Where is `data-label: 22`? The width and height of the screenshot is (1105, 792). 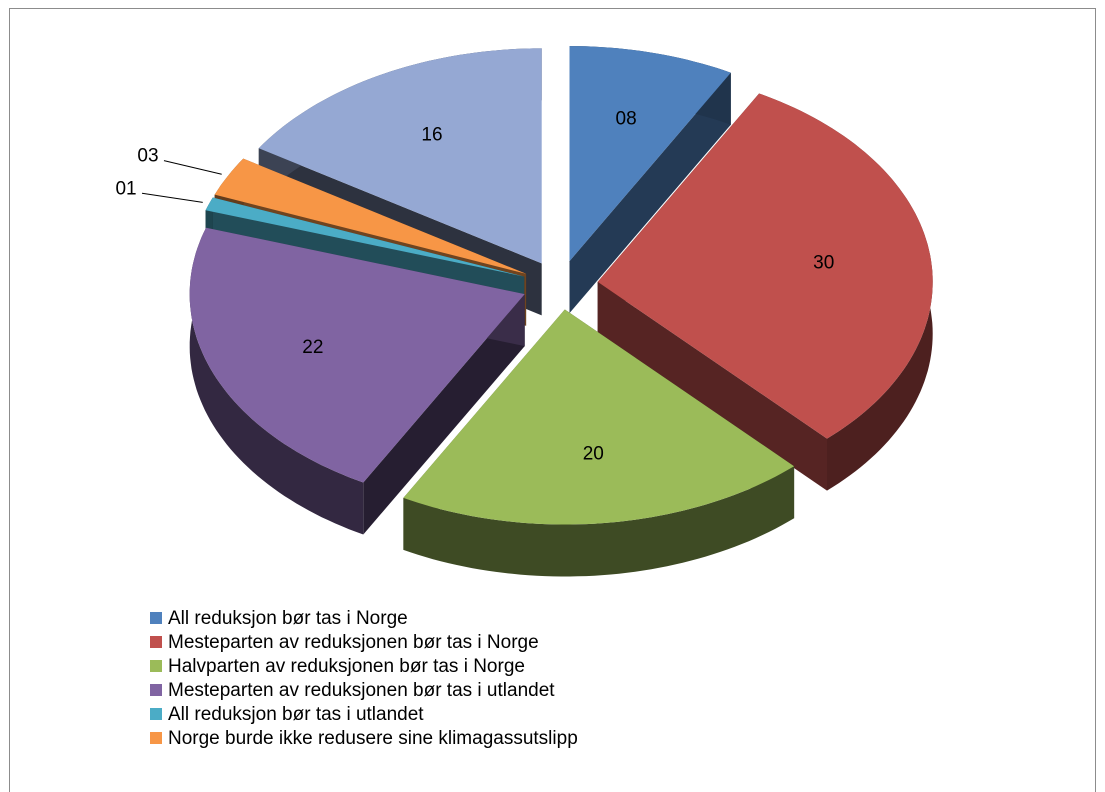
data-label: 22 is located at coordinates (312, 347).